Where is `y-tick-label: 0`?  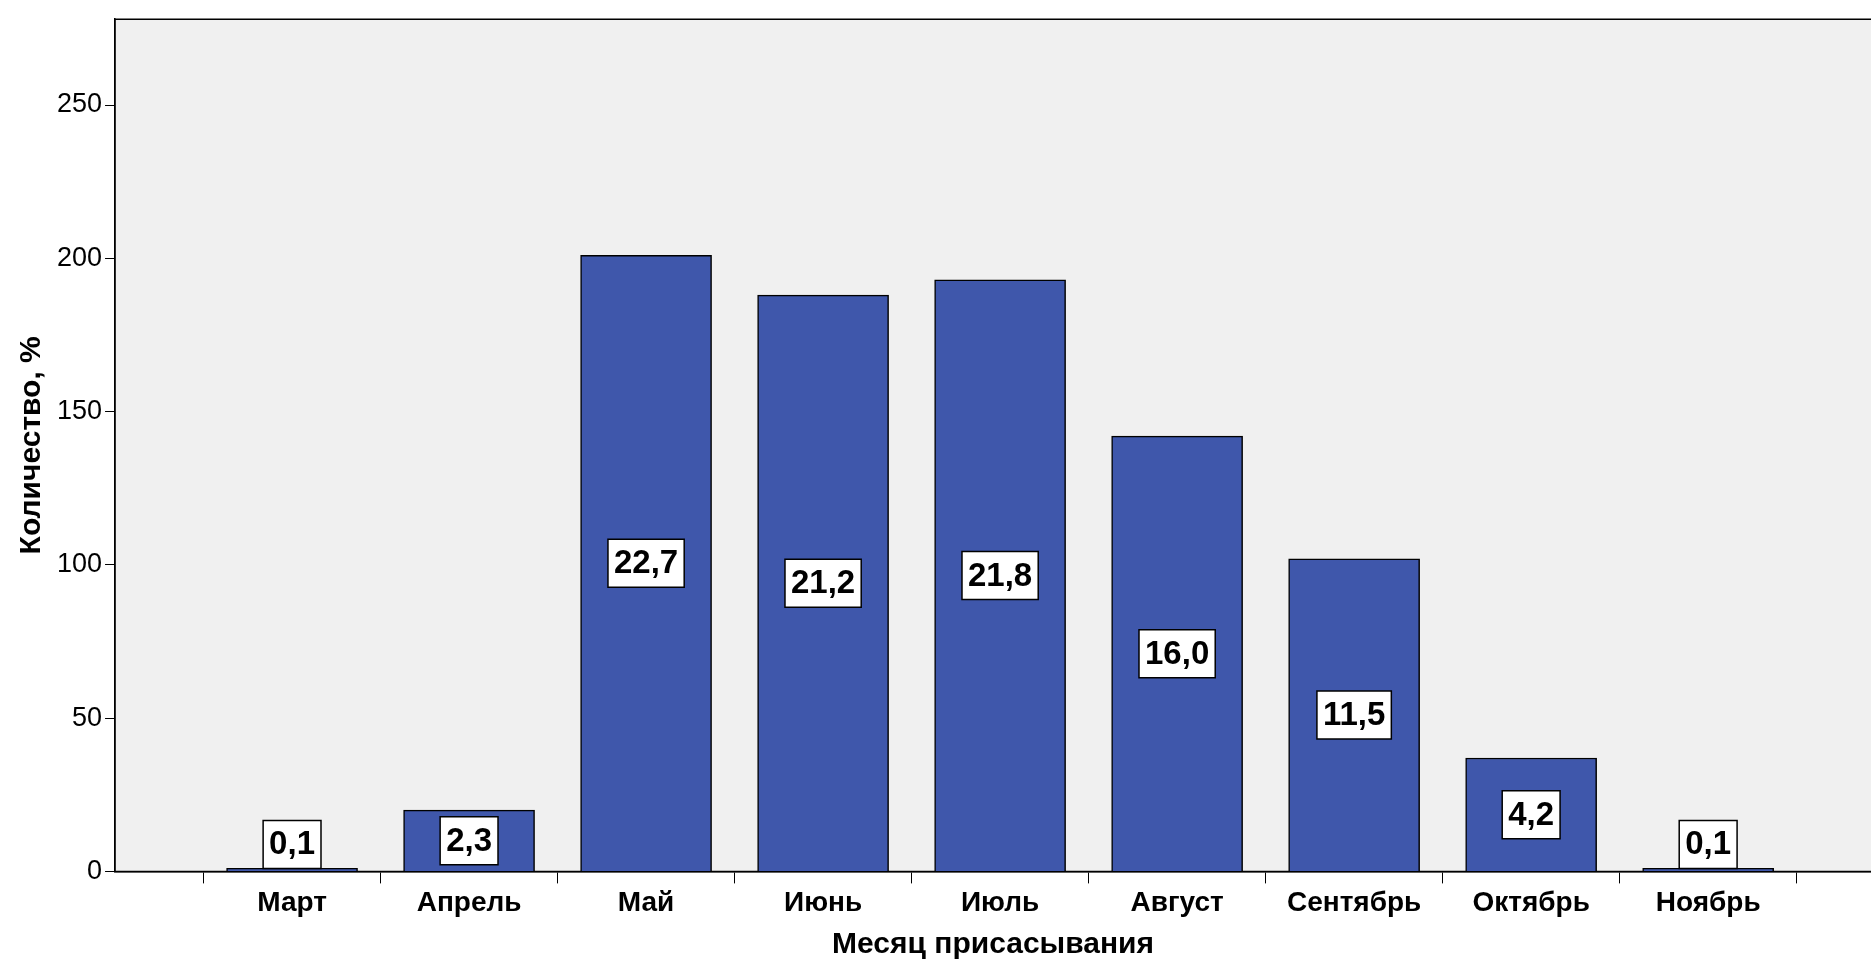
y-tick-label: 0 is located at coordinates (95, 869).